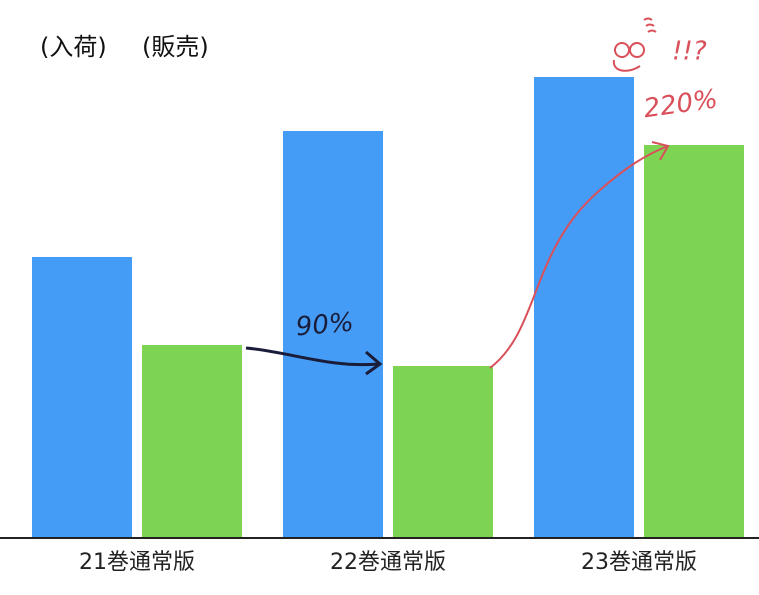 This screenshot has height=595, width=759. Describe the element at coordinates (325, 325) in the screenshot. I see `annotation: 90%` at that location.